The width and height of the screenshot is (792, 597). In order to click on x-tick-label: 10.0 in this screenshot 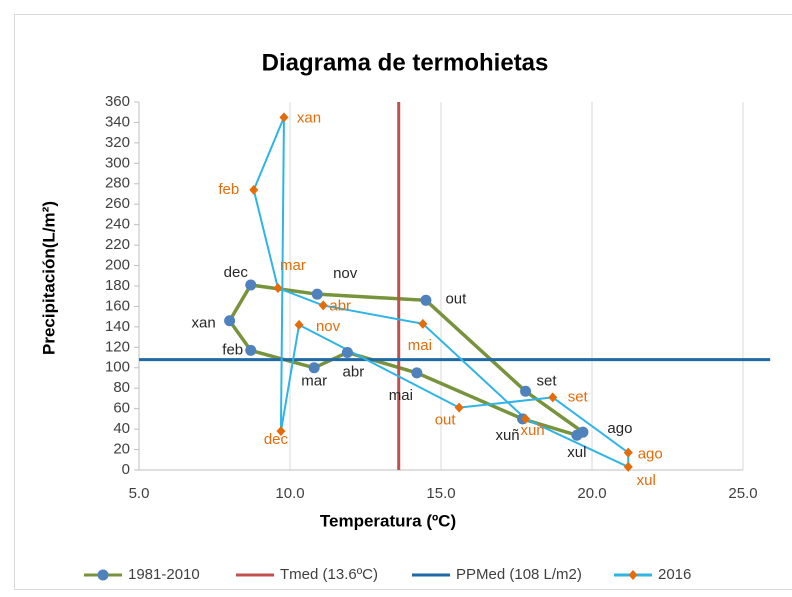, I will do `click(289, 493)`.